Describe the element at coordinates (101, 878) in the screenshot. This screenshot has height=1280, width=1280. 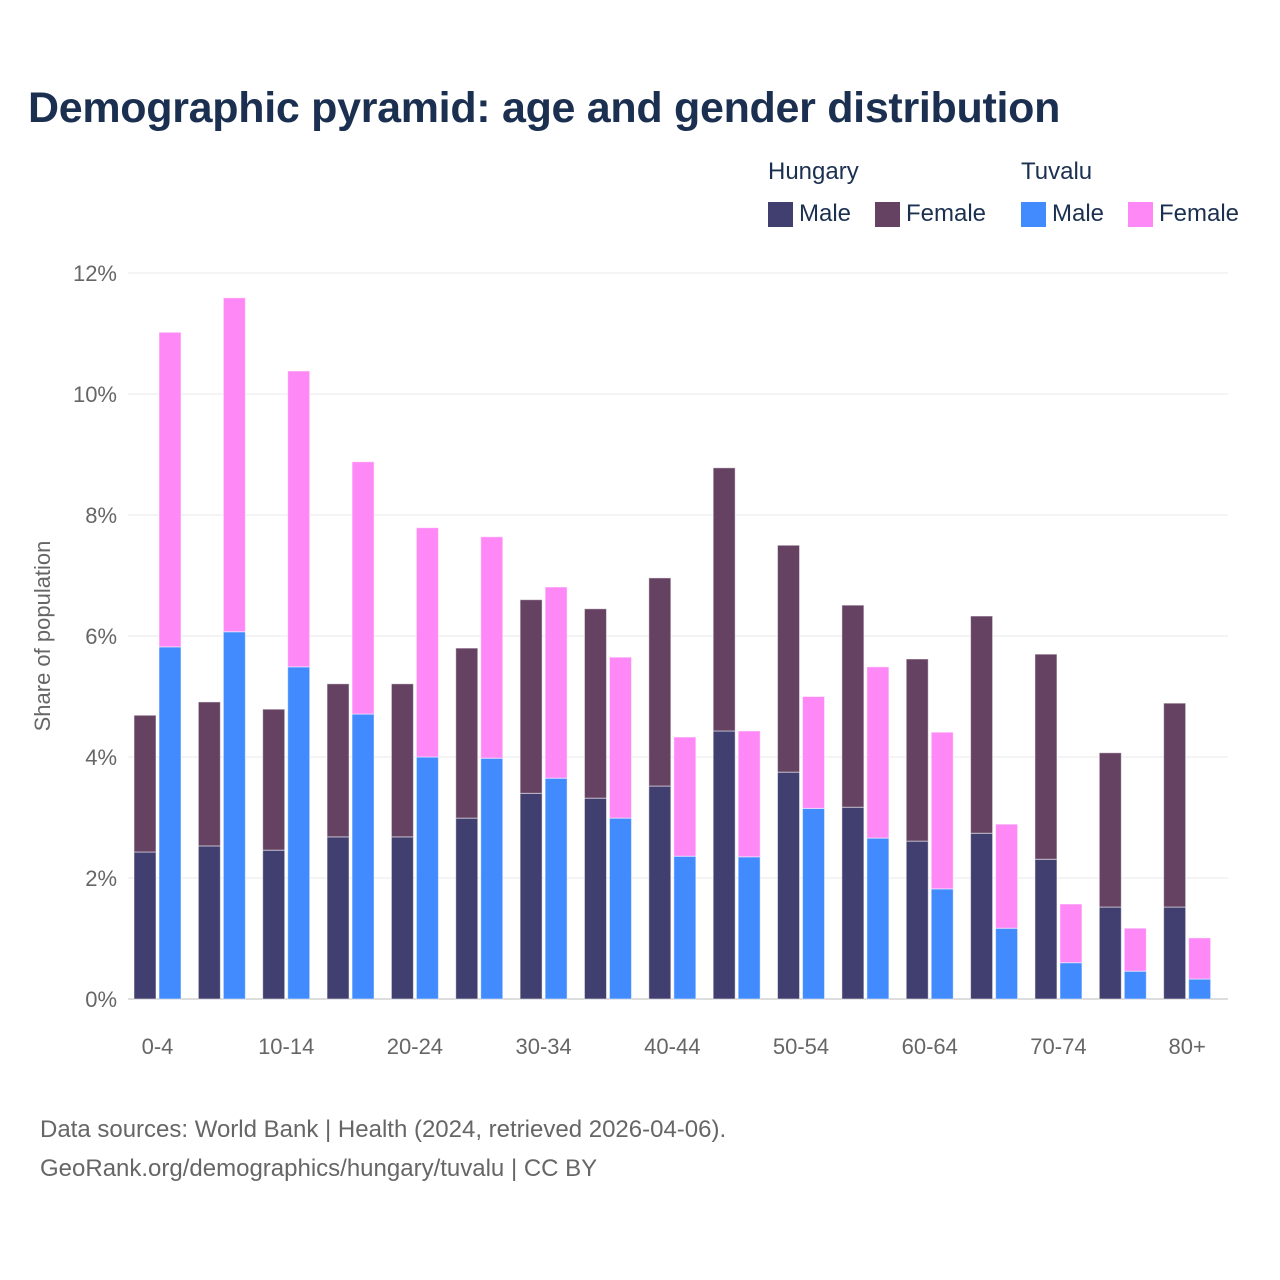
I see `y-tick-label: 2%` at that location.